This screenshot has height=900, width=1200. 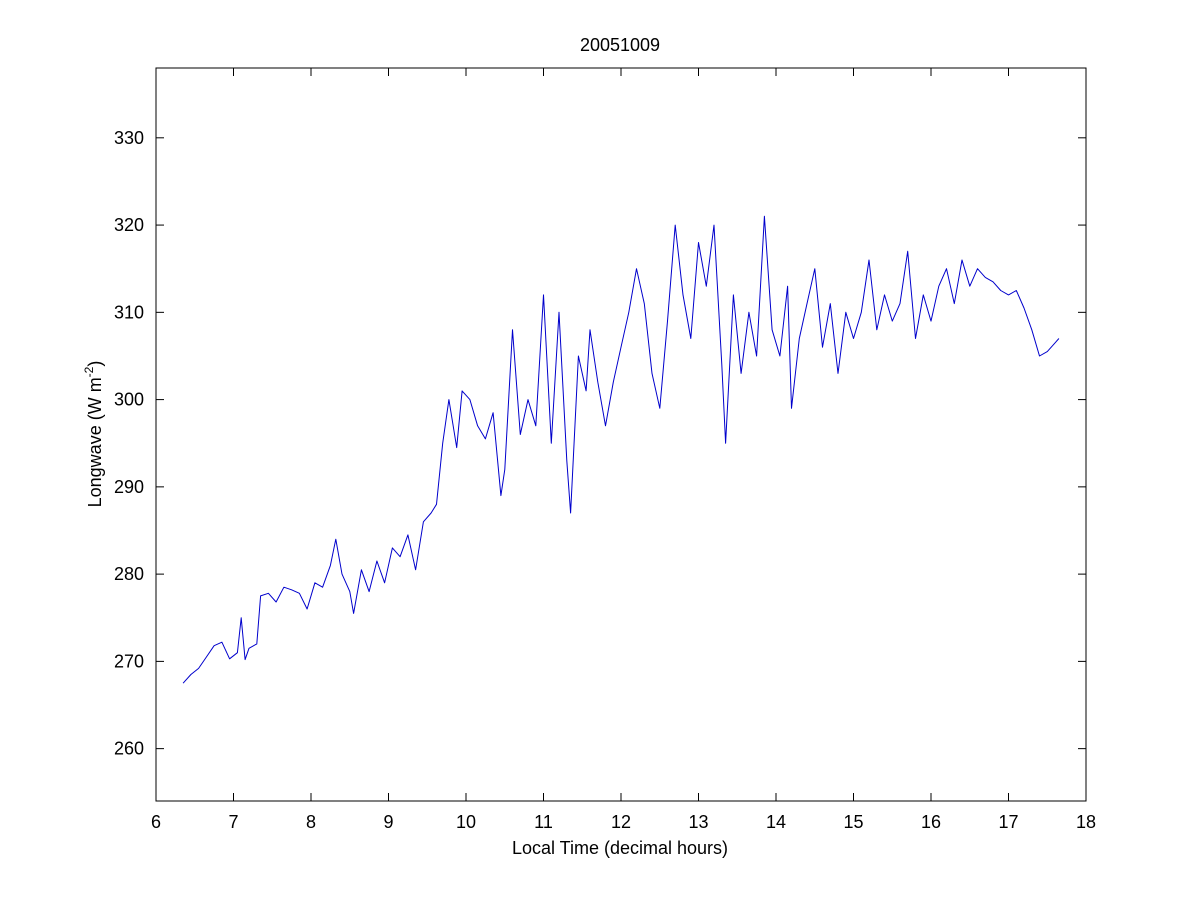 What do you see at coordinates (931, 822) in the screenshot?
I see `x-tick-label: 16` at bounding box center [931, 822].